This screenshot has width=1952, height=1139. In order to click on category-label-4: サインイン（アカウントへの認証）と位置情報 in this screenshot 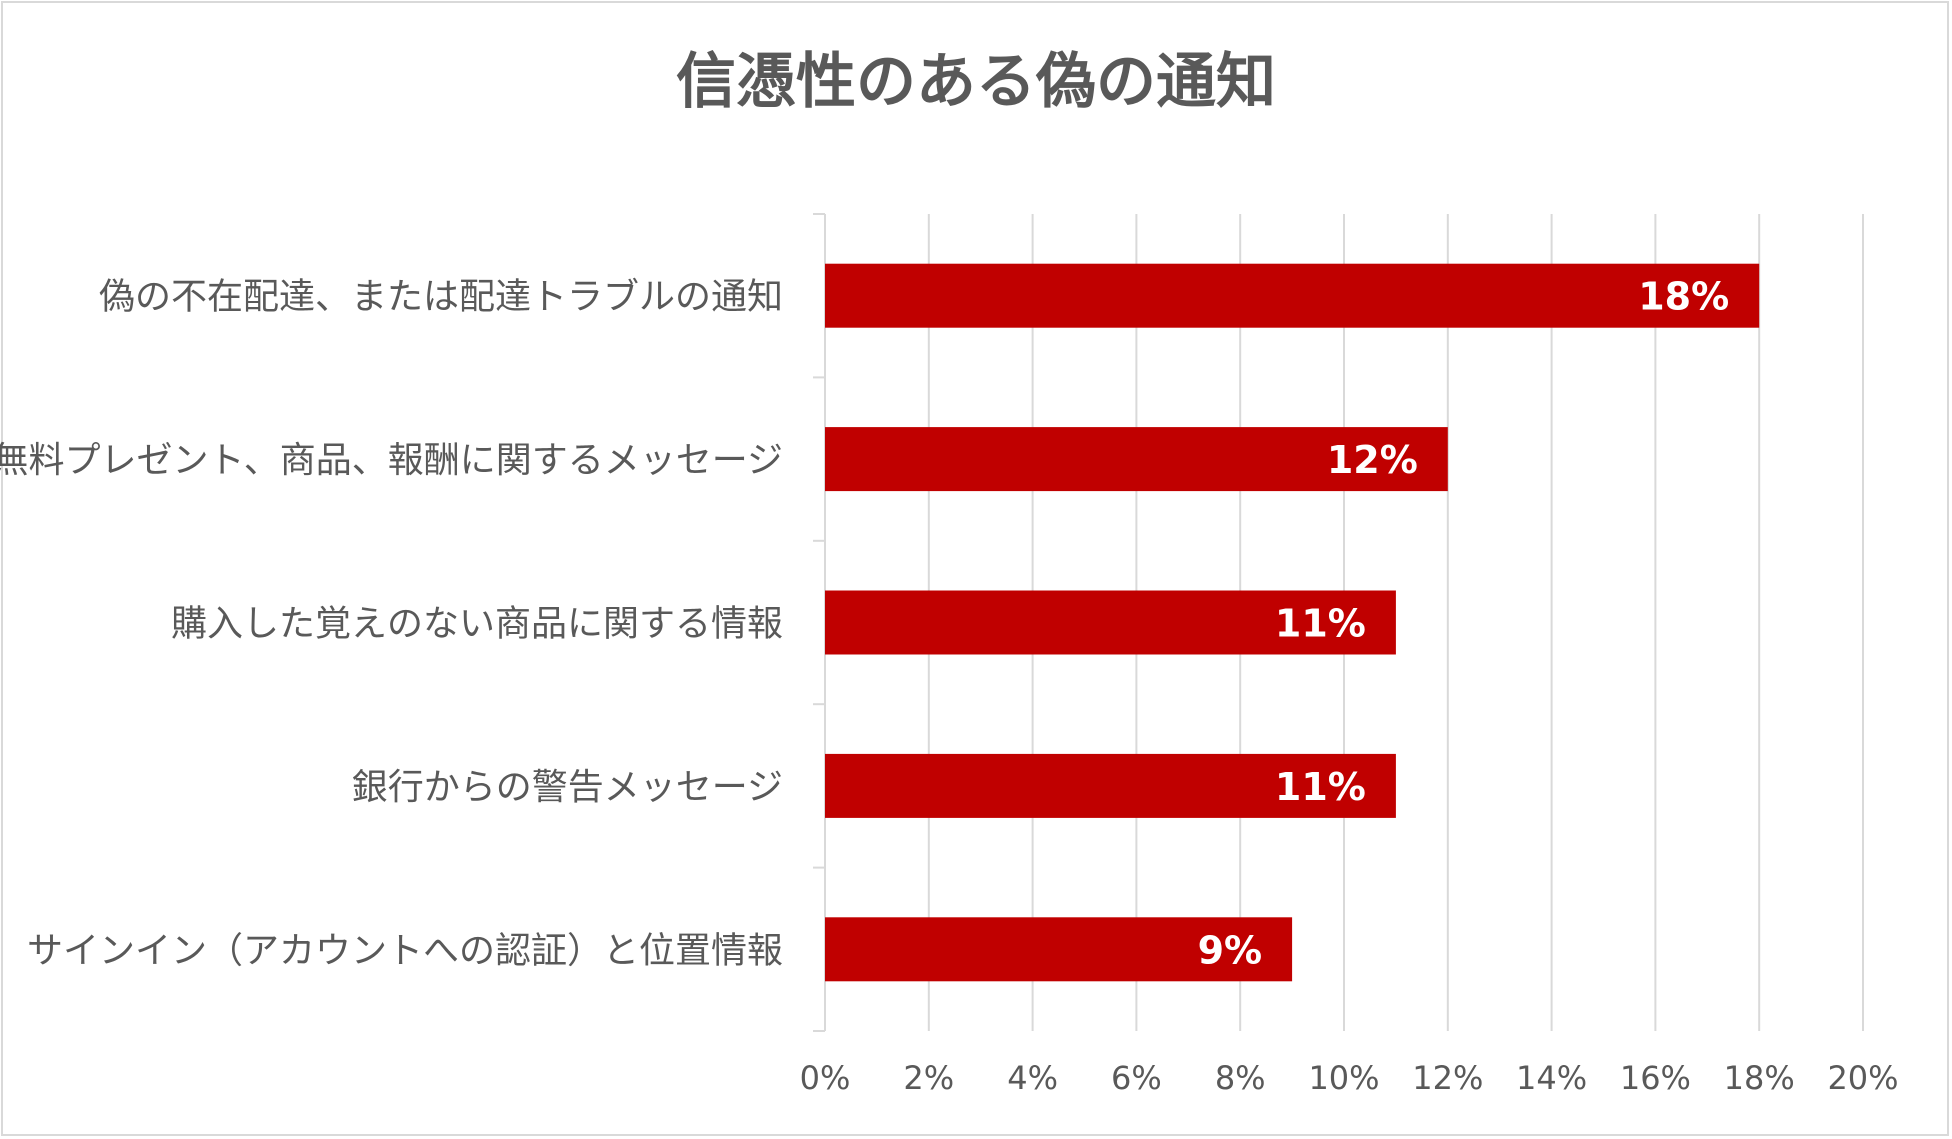, I will do `click(405, 950)`.